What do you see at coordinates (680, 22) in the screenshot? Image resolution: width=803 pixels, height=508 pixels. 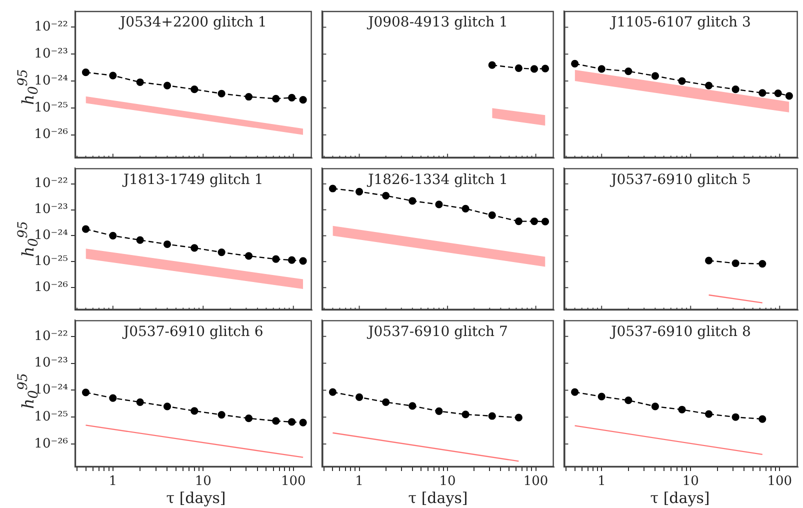 I see `chart-title: J1105-6107 glitch 3` at bounding box center [680, 22].